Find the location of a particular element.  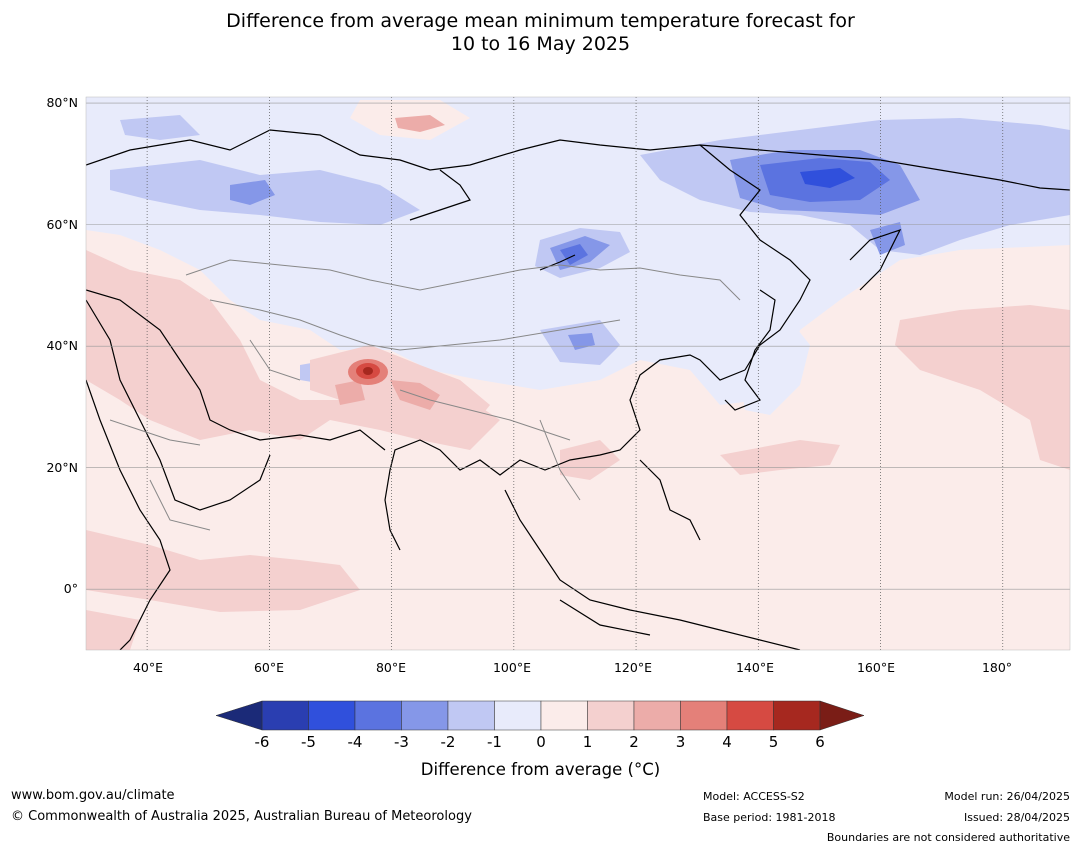

lon-label-120e: 120°E is located at coordinates (632, 667).